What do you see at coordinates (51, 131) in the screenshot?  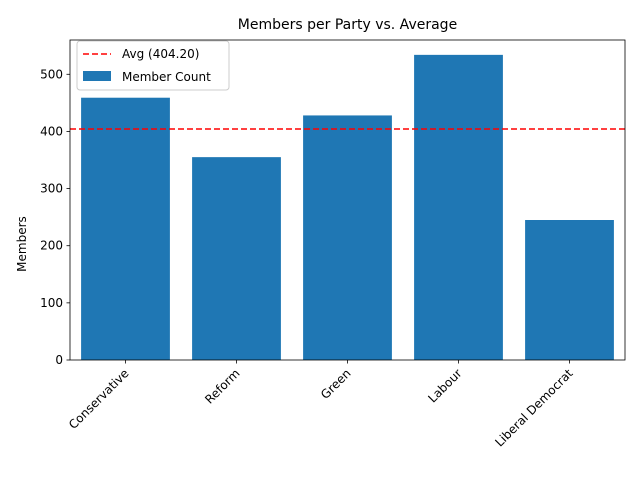 I see `y-tick-label: 400` at bounding box center [51, 131].